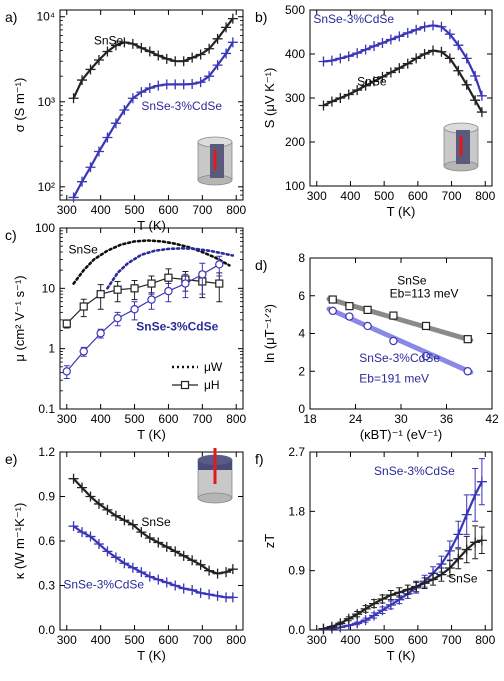 This screenshot has height=681, width=504. I want to click on sample-cylinder-icon, so click(215, 476).